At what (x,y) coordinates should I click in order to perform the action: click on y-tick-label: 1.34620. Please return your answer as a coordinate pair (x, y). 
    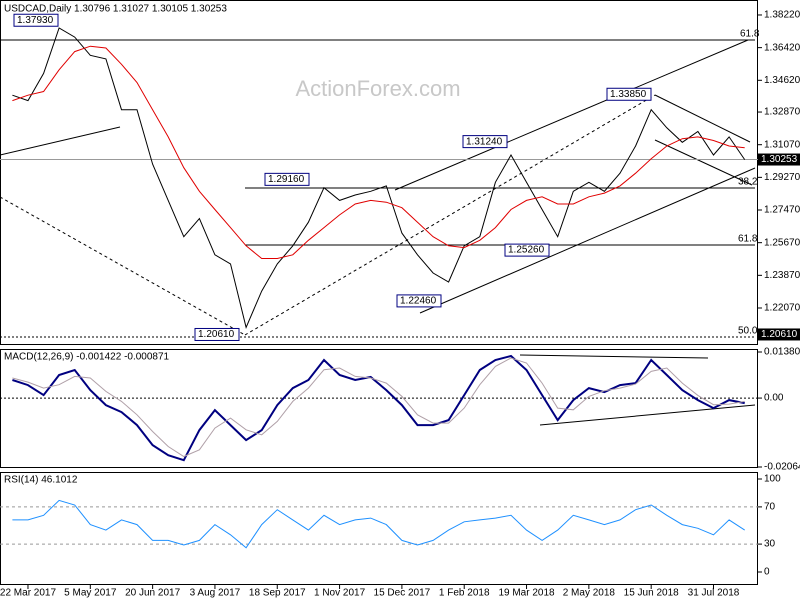
    Looking at the image, I should click on (782, 80).